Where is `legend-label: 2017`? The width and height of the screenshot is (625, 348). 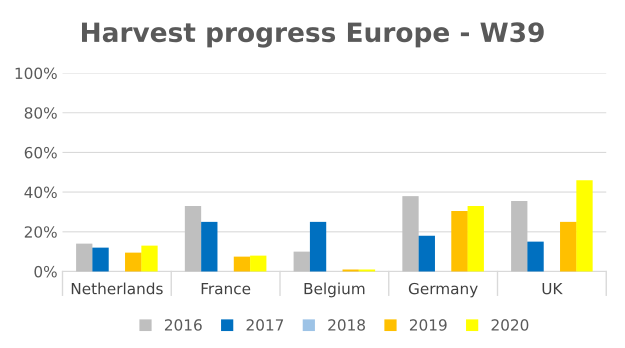 legend-label: 2017 is located at coordinates (265, 325).